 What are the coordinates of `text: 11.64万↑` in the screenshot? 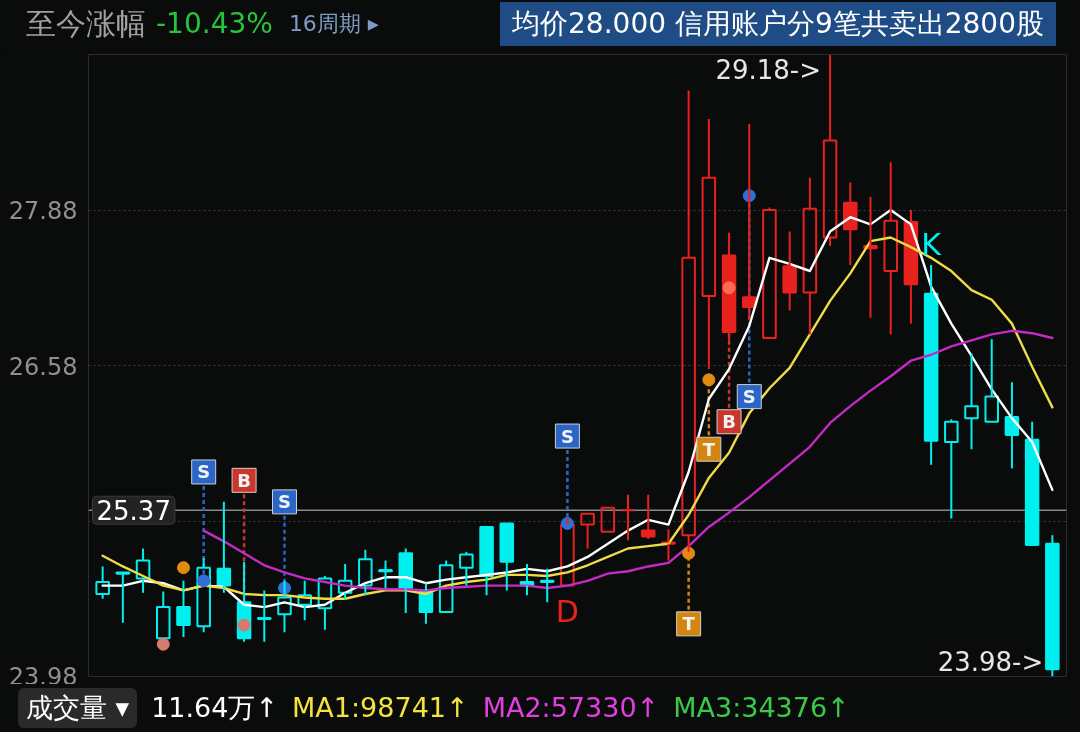 It's located at (215, 707).